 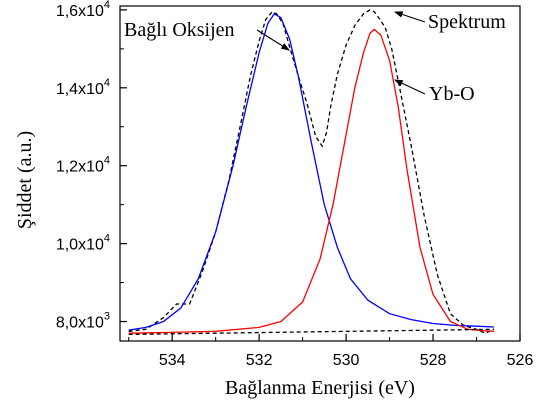 What do you see at coordinates (25, 180) in the screenshot?
I see `y-axis-title: Şiddet (a.u.)` at bounding box center [25, 180].